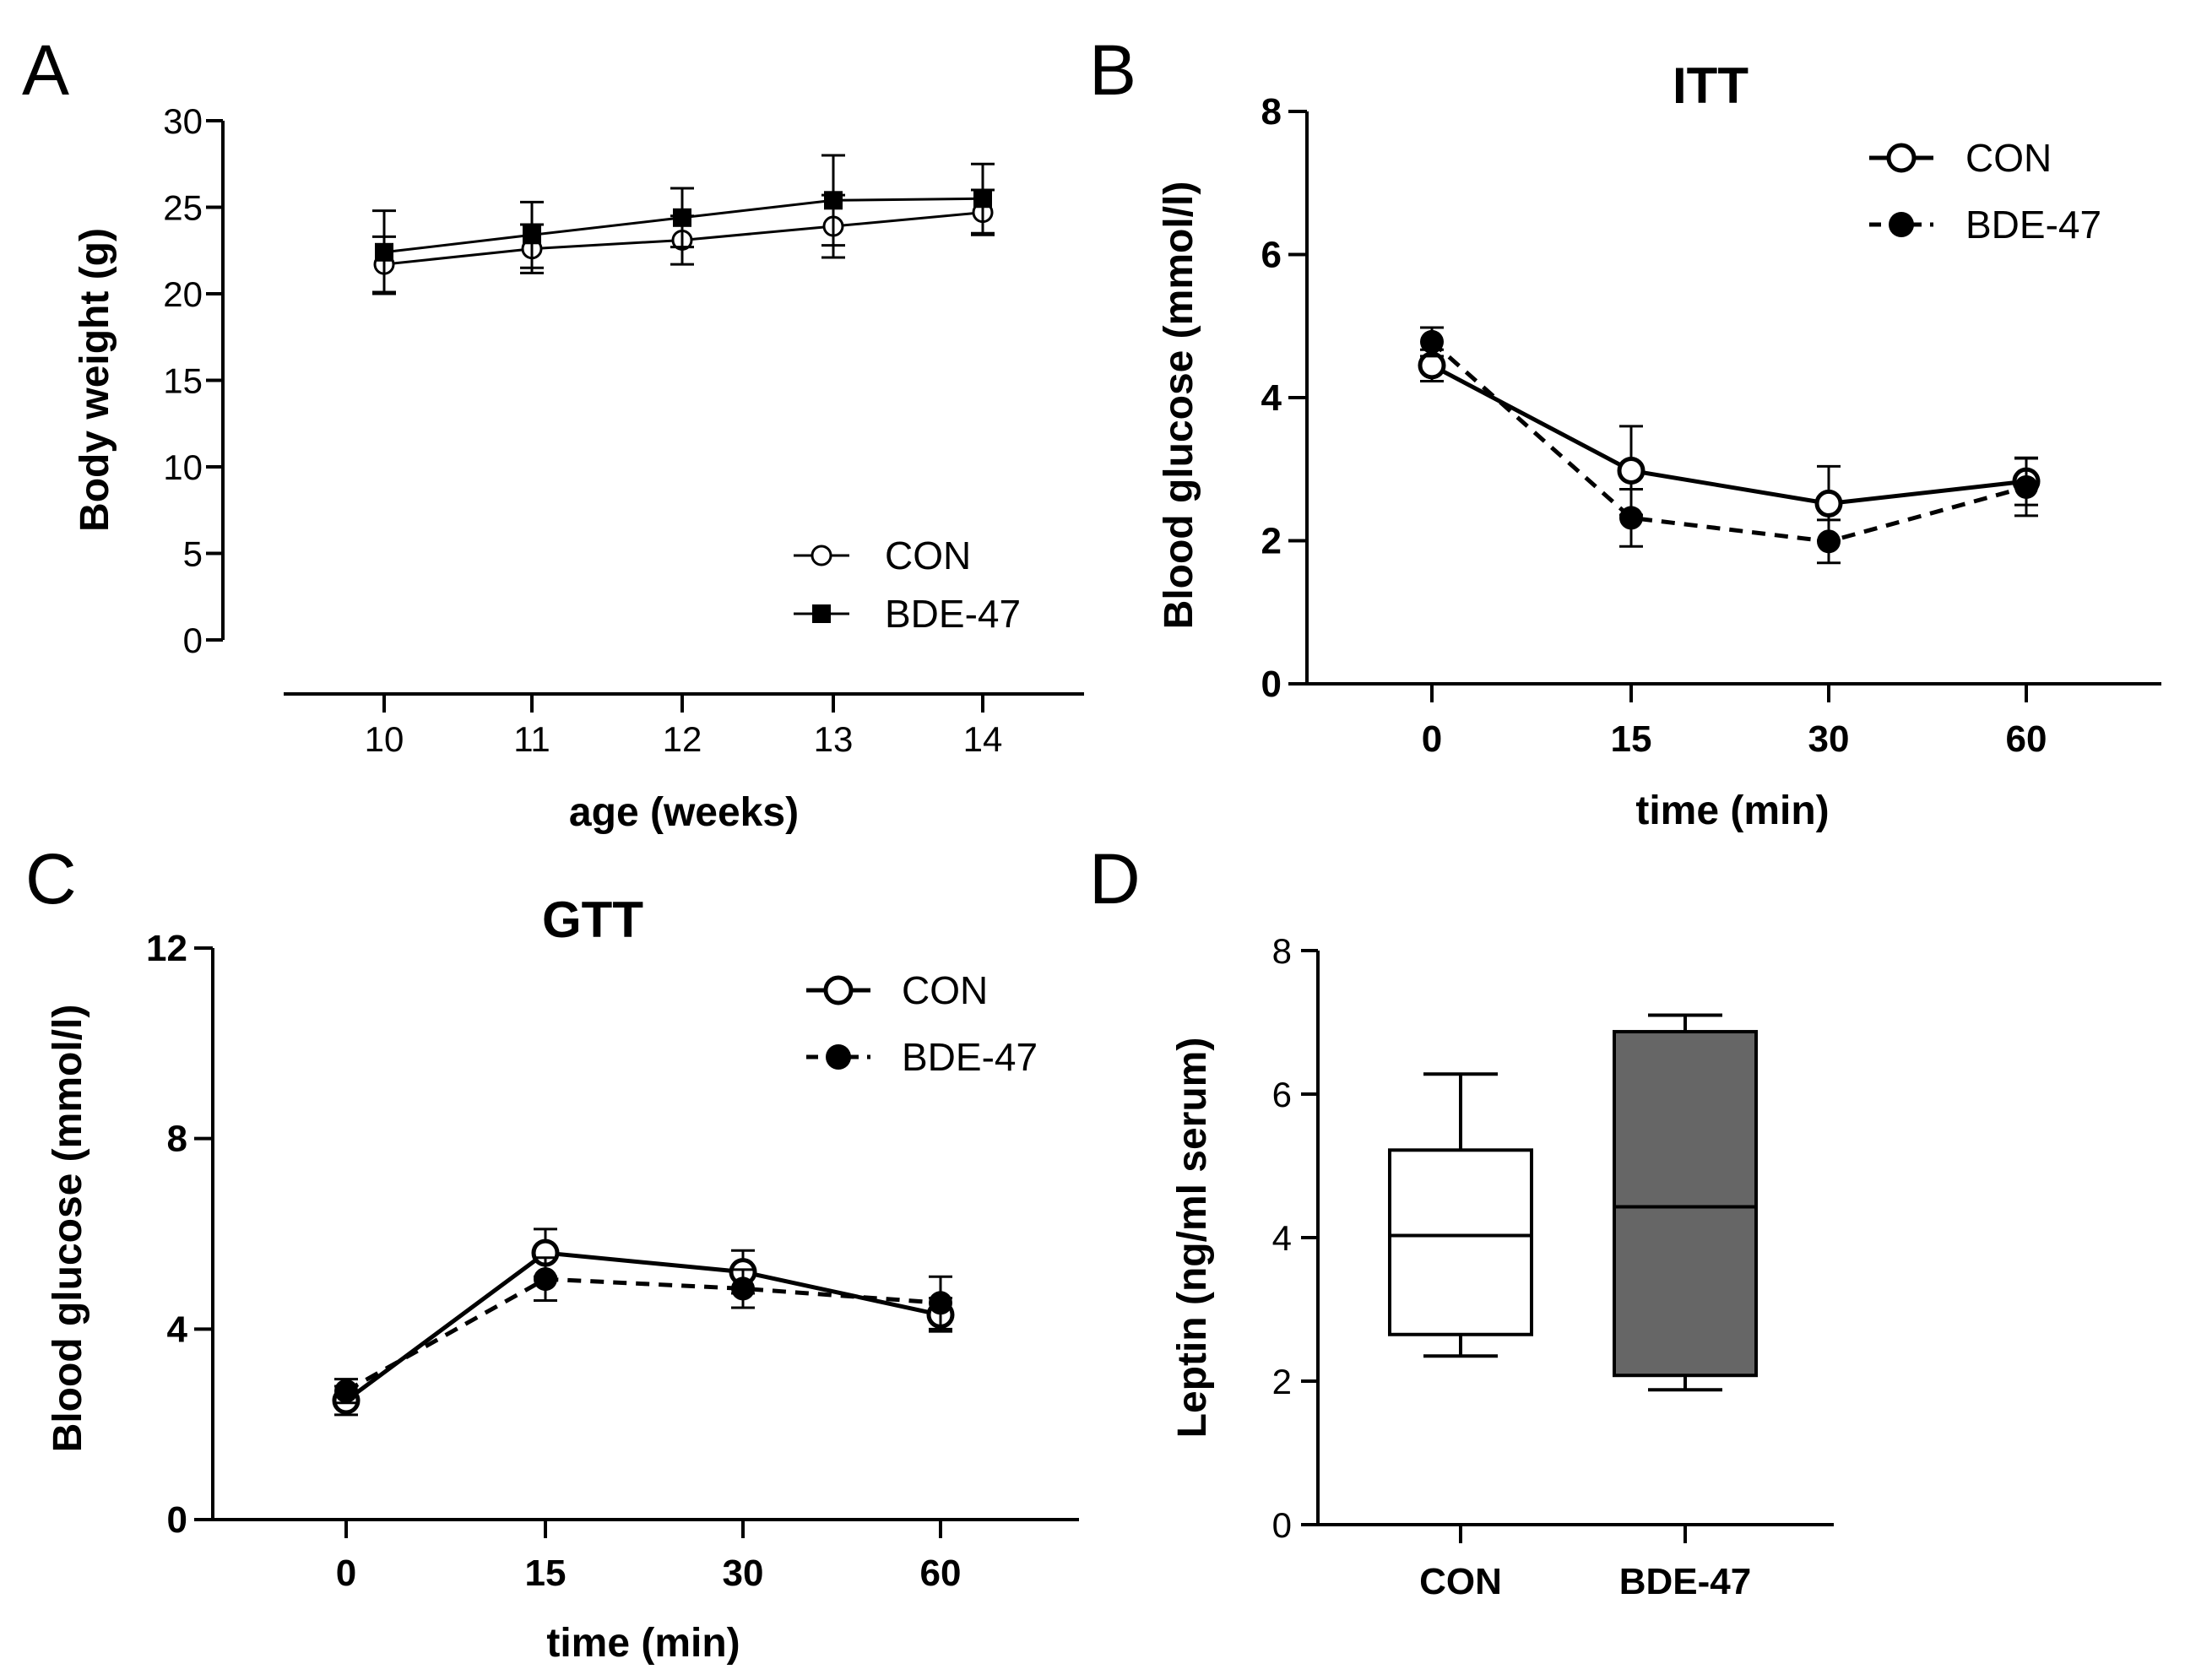 The height and width of the screenshot is (1680, 2185). What do you see at coordinates (834, 739) in the screenshot?
I see `x-tick-label: 13` at bounding box center [834, 739].